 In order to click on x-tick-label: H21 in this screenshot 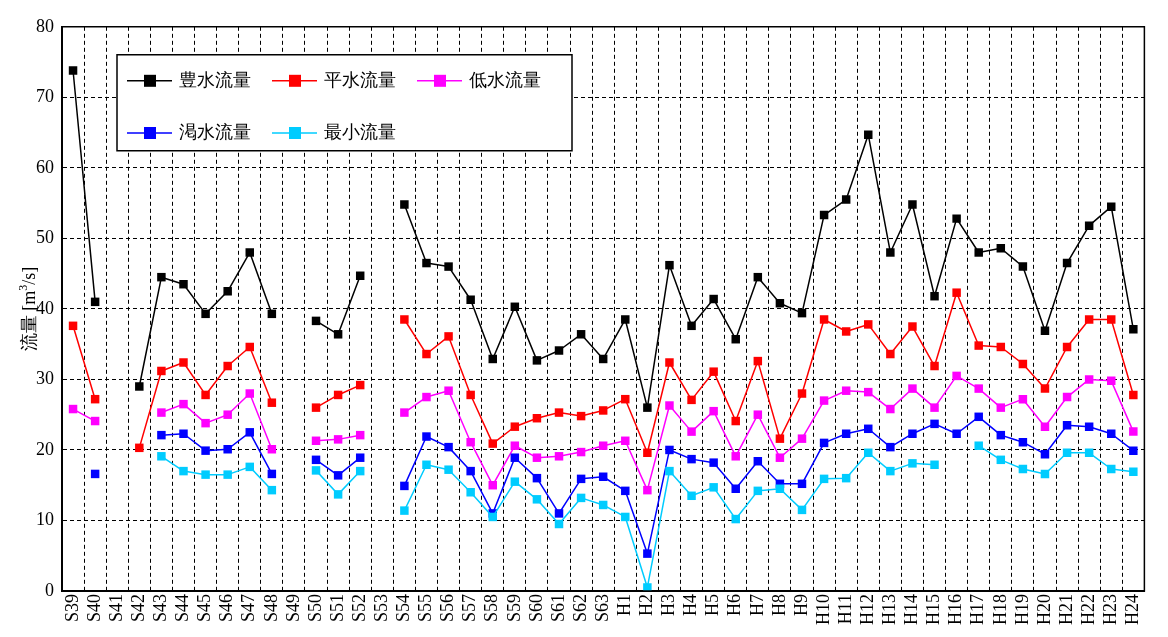, I will do `click(1065, 609)`.